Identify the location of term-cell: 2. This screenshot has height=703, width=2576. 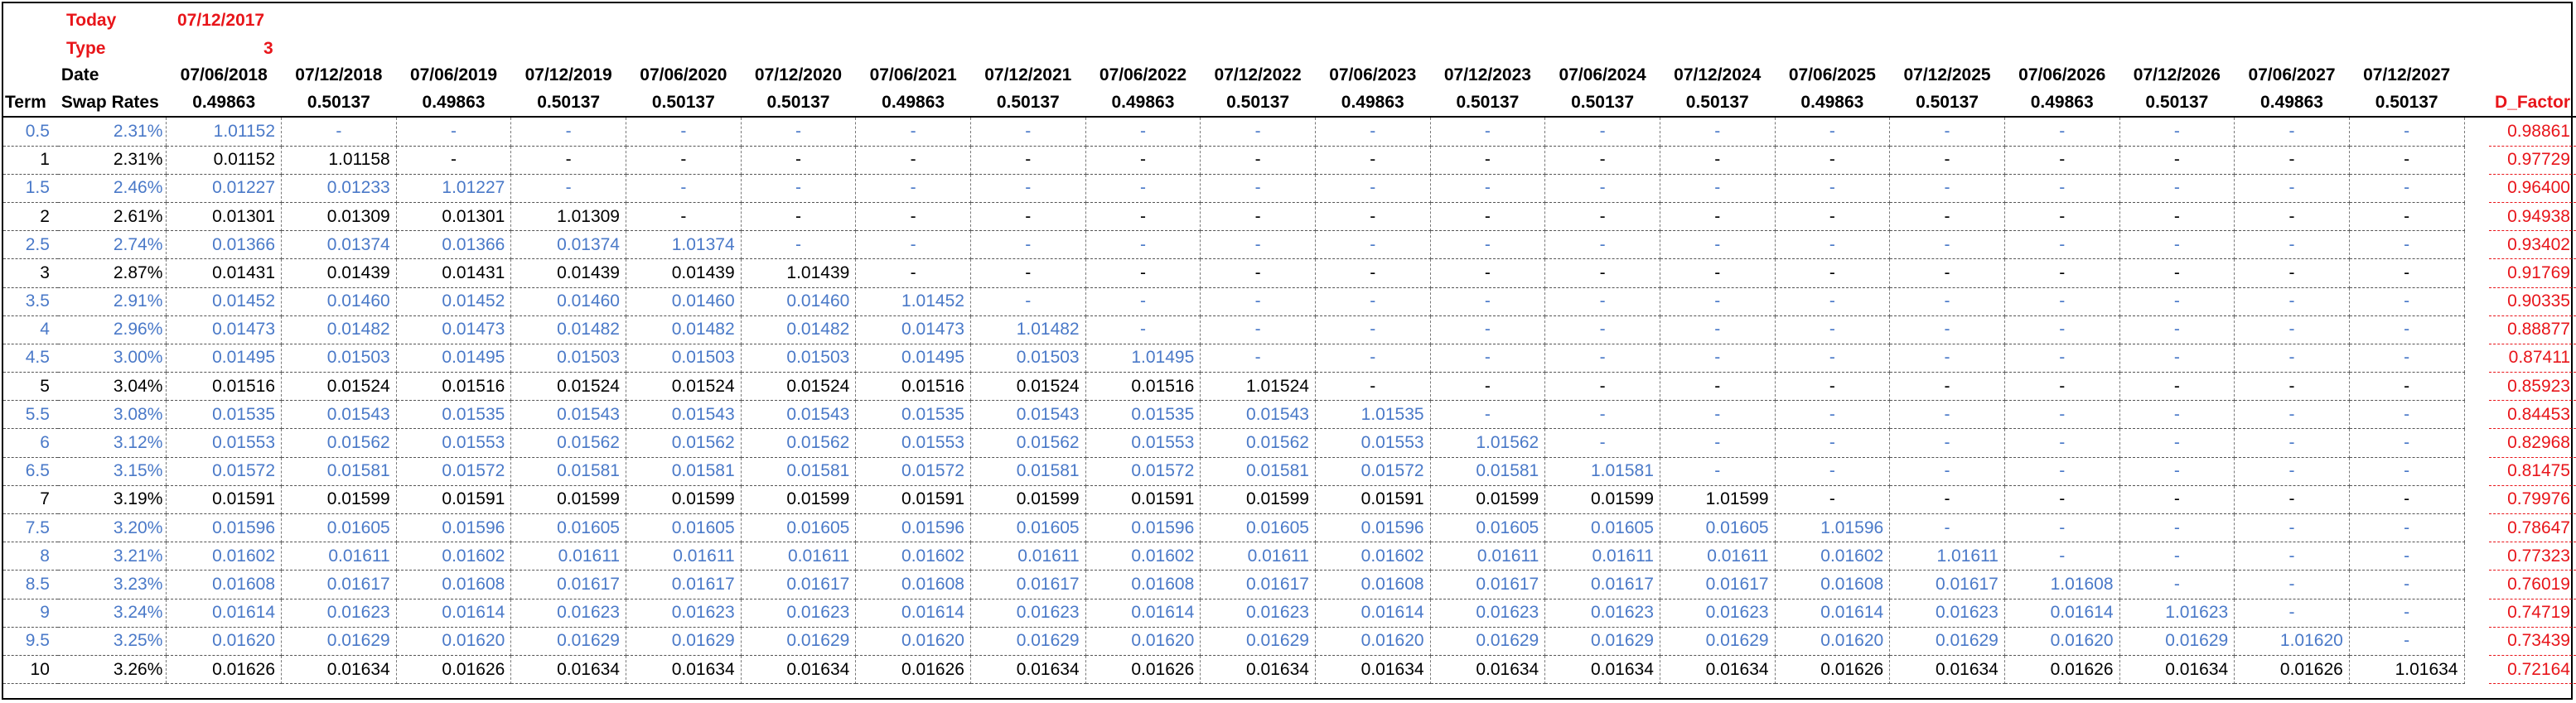
(30, 217).